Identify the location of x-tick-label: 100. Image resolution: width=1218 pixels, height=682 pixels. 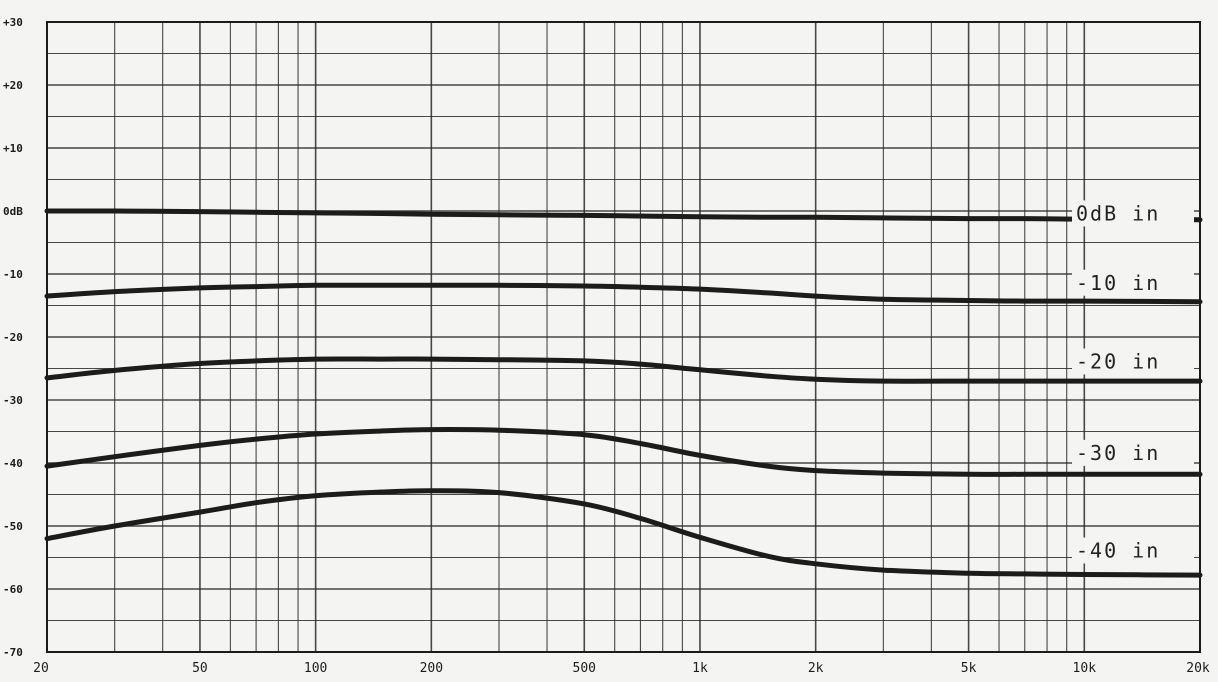
(315, 668).